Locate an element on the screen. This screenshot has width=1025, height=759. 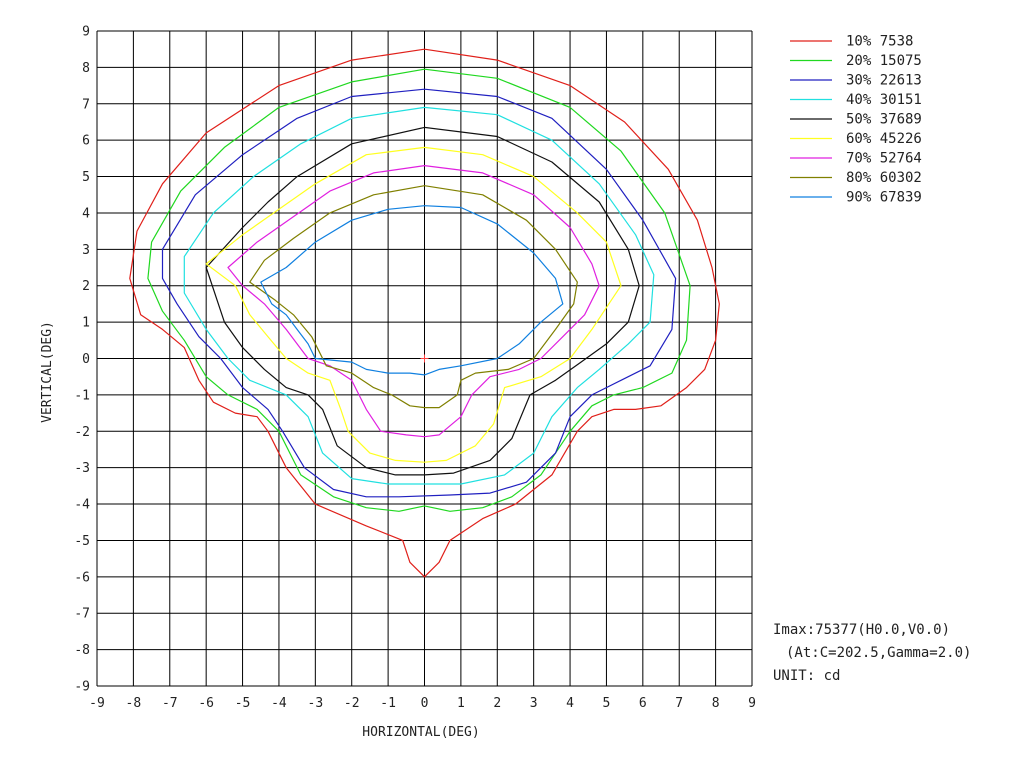
y-tick-label: 6 is located at coordinates (86, 141).